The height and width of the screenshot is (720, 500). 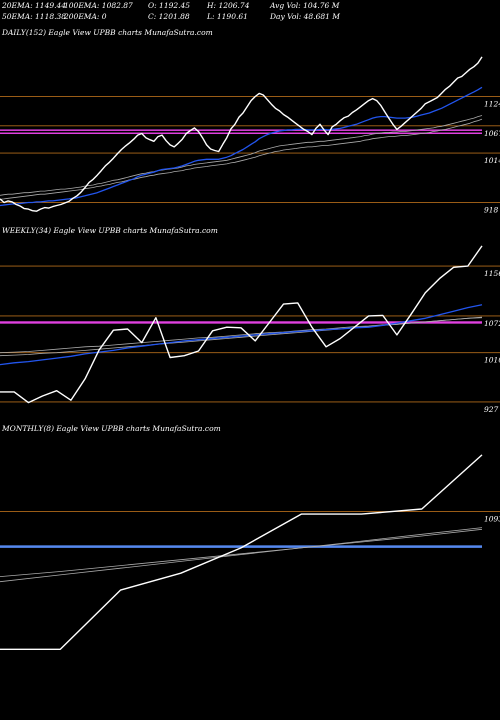 What do you see at coordinates (491, 409) in the screenshot?
I see `weekly-y-tick-0: 927` at bounding box center [491, 409].